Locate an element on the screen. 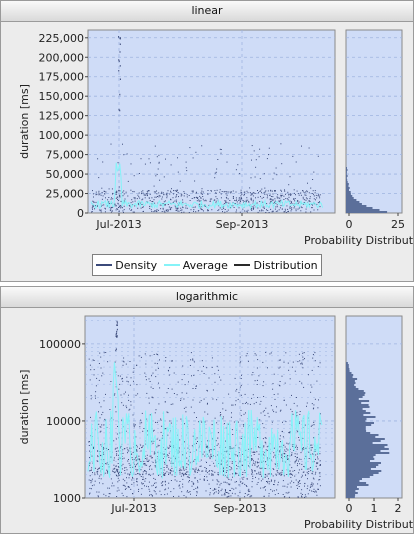 This screenshot has height=534, width=414. panel-title-linear: linear is located at coordinates (207, 11).